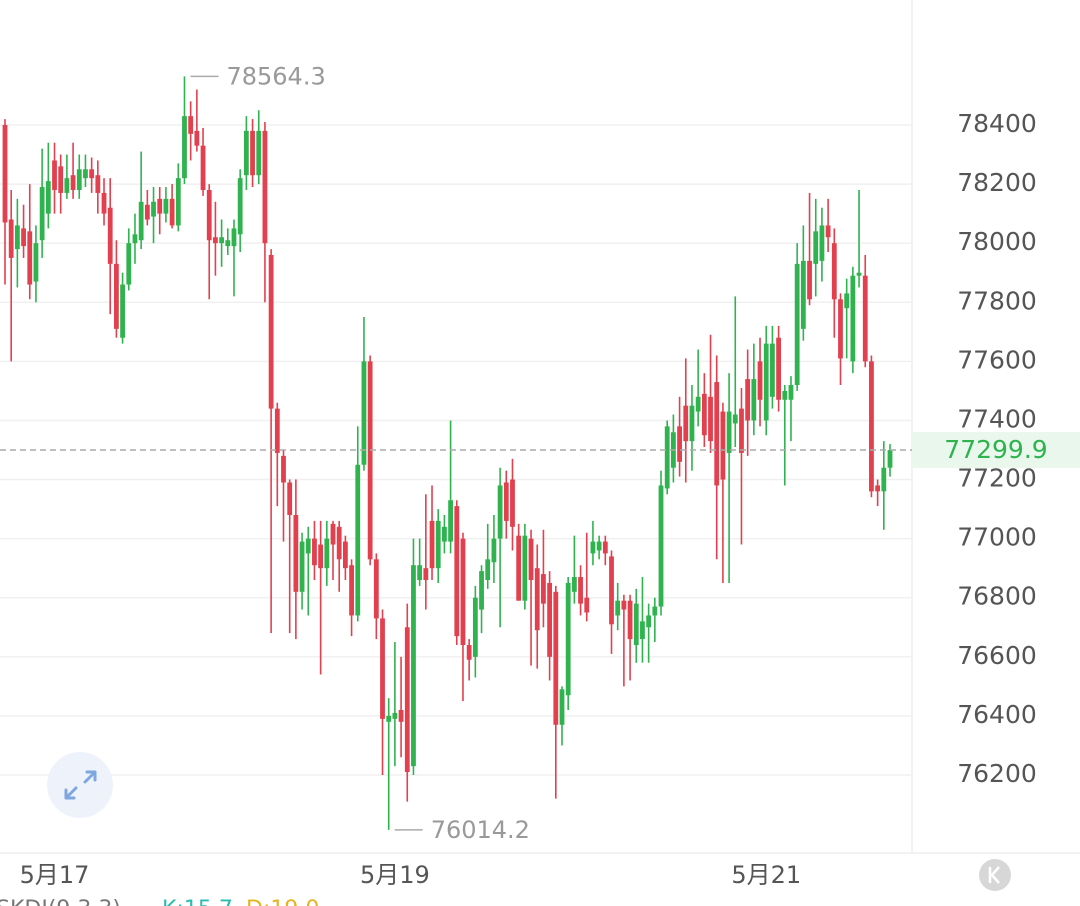 The image size is (1080, 906). What do you see at coordinates (282, 901) in the screenshot?
I see `indicator-d: D:19.0` at bounding box center [282, 901].